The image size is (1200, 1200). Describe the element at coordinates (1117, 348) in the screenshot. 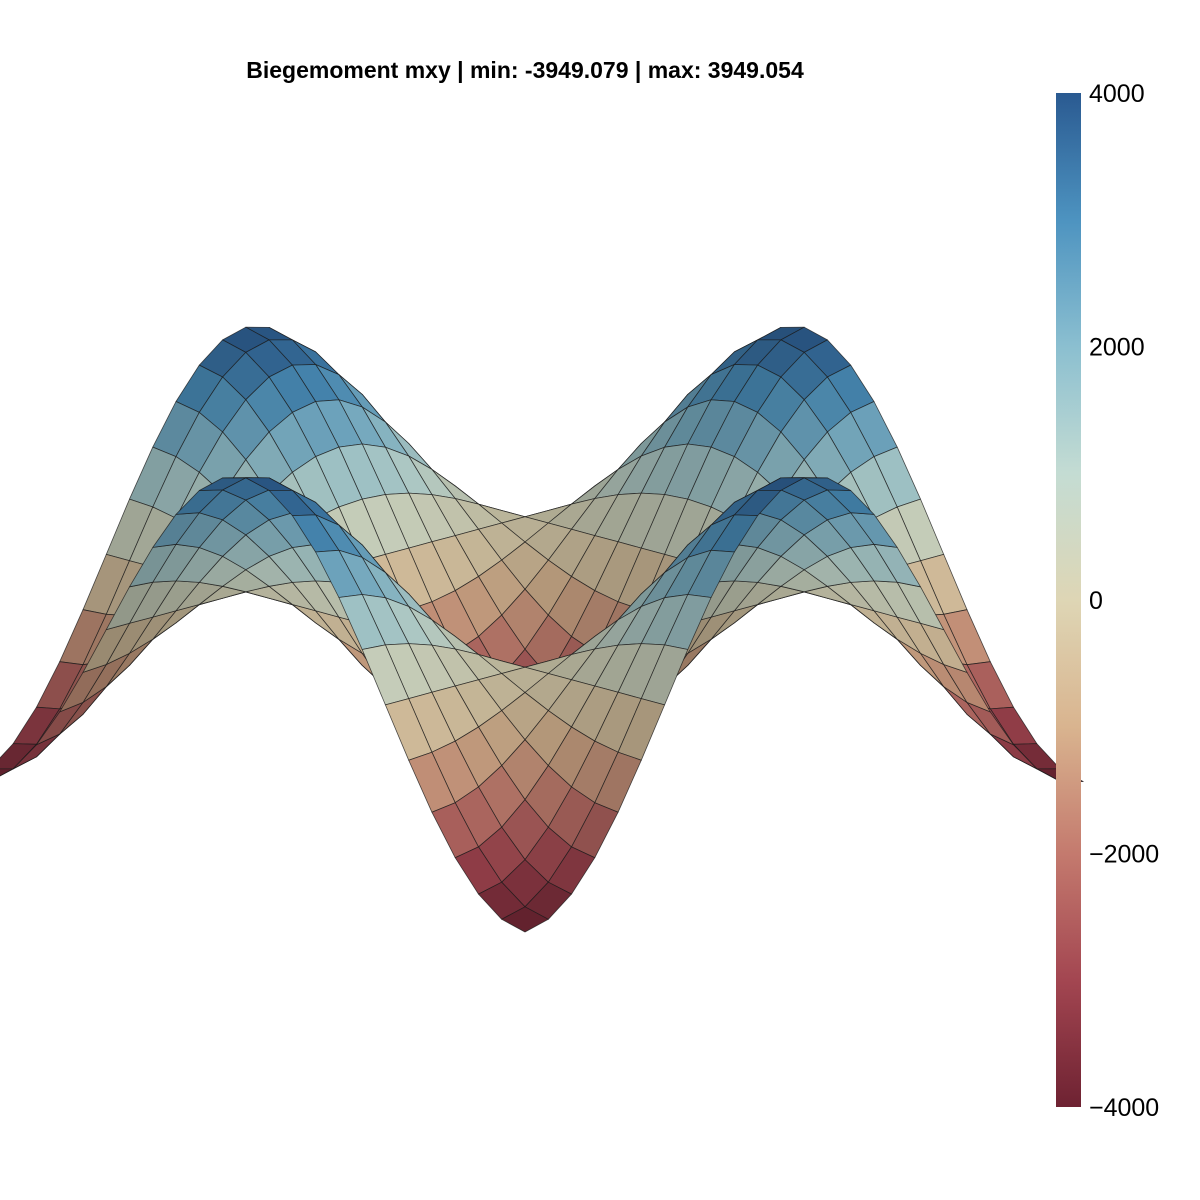

I see `colorbar-tick-label: 2000` at that location.